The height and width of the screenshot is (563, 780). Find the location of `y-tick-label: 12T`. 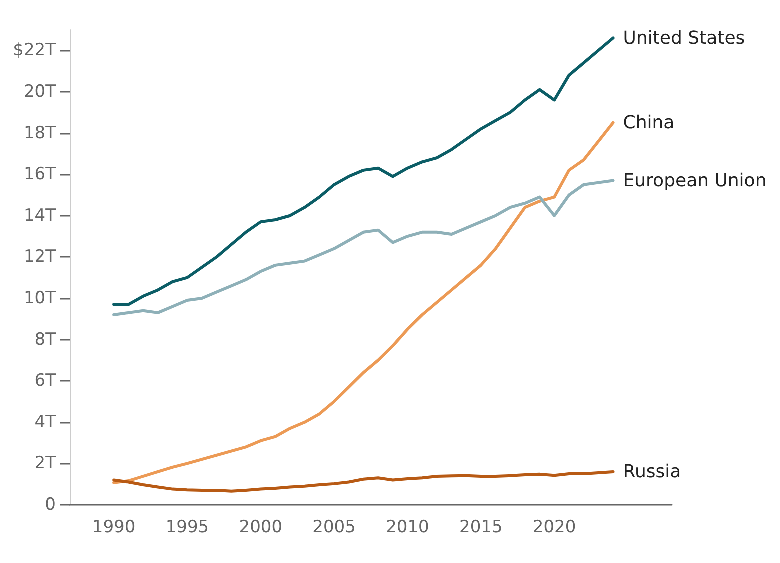

y-tick-label: 12T is located at coordinates (40, 257).